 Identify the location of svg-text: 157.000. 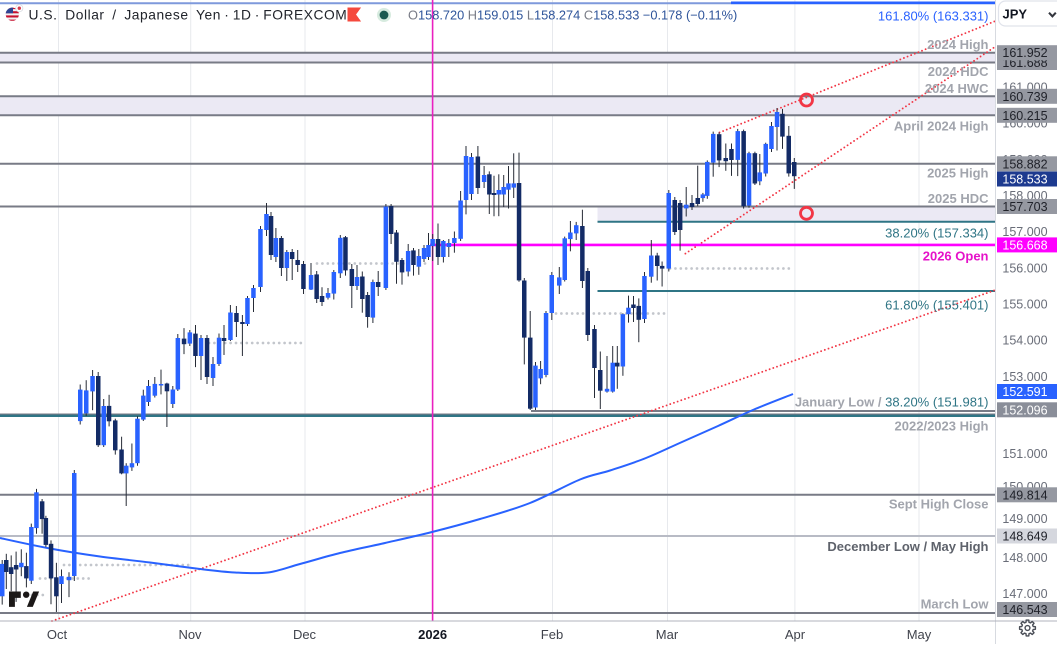
(1024, 232).